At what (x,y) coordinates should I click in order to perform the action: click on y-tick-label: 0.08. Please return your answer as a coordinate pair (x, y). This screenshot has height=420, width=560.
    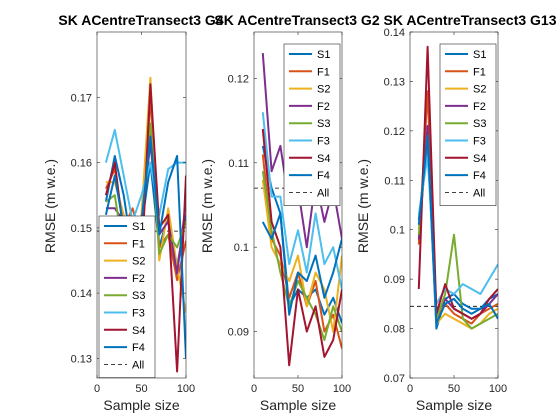
    Looking at the image, I should click on (394, 330).